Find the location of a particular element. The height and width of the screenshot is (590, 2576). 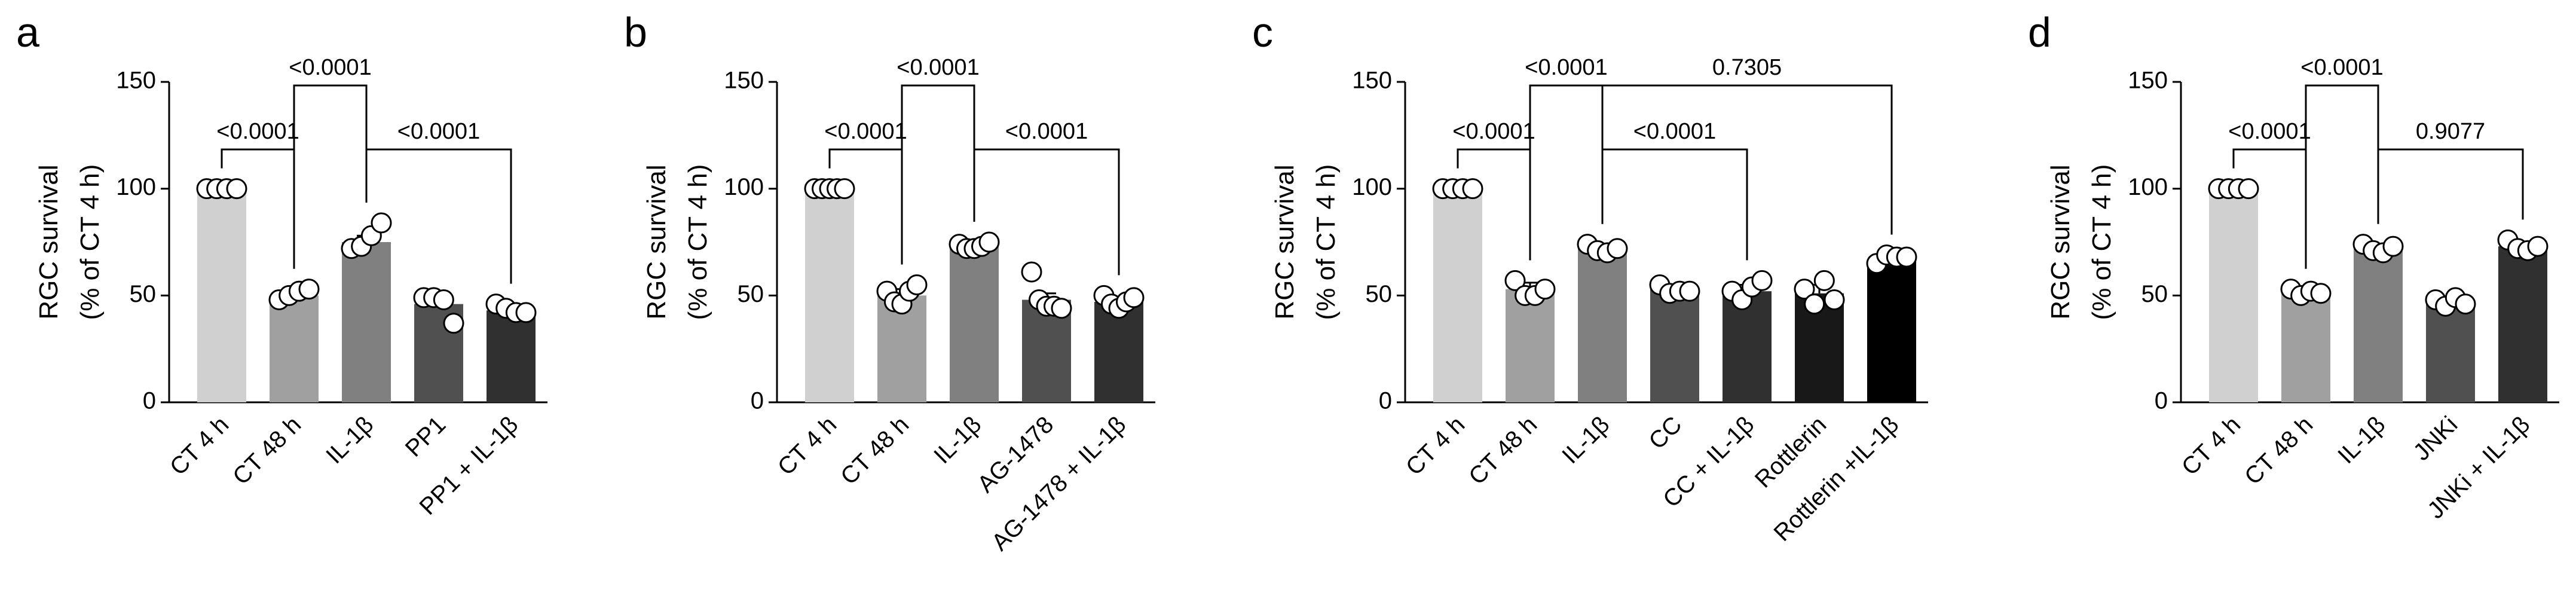

panel-letter: d is located at coordinates (2039, 32).